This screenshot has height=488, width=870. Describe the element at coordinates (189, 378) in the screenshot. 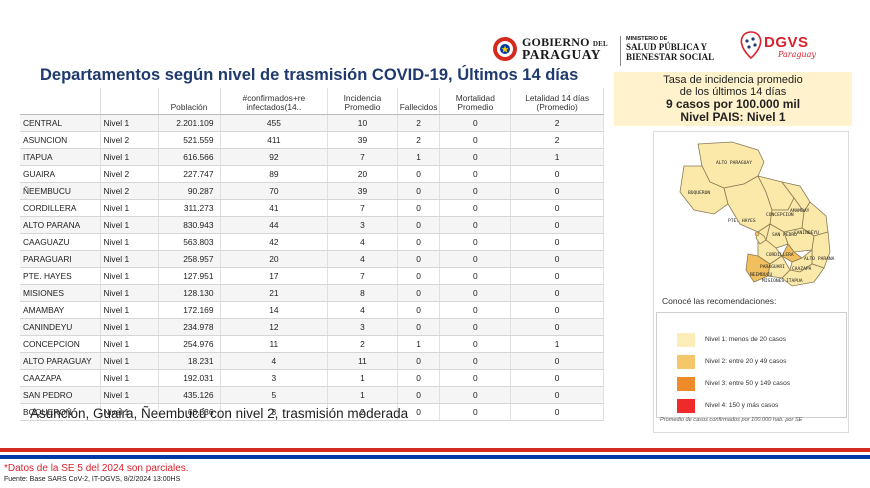

I see `poblacion-cell: 192.031` at that location.